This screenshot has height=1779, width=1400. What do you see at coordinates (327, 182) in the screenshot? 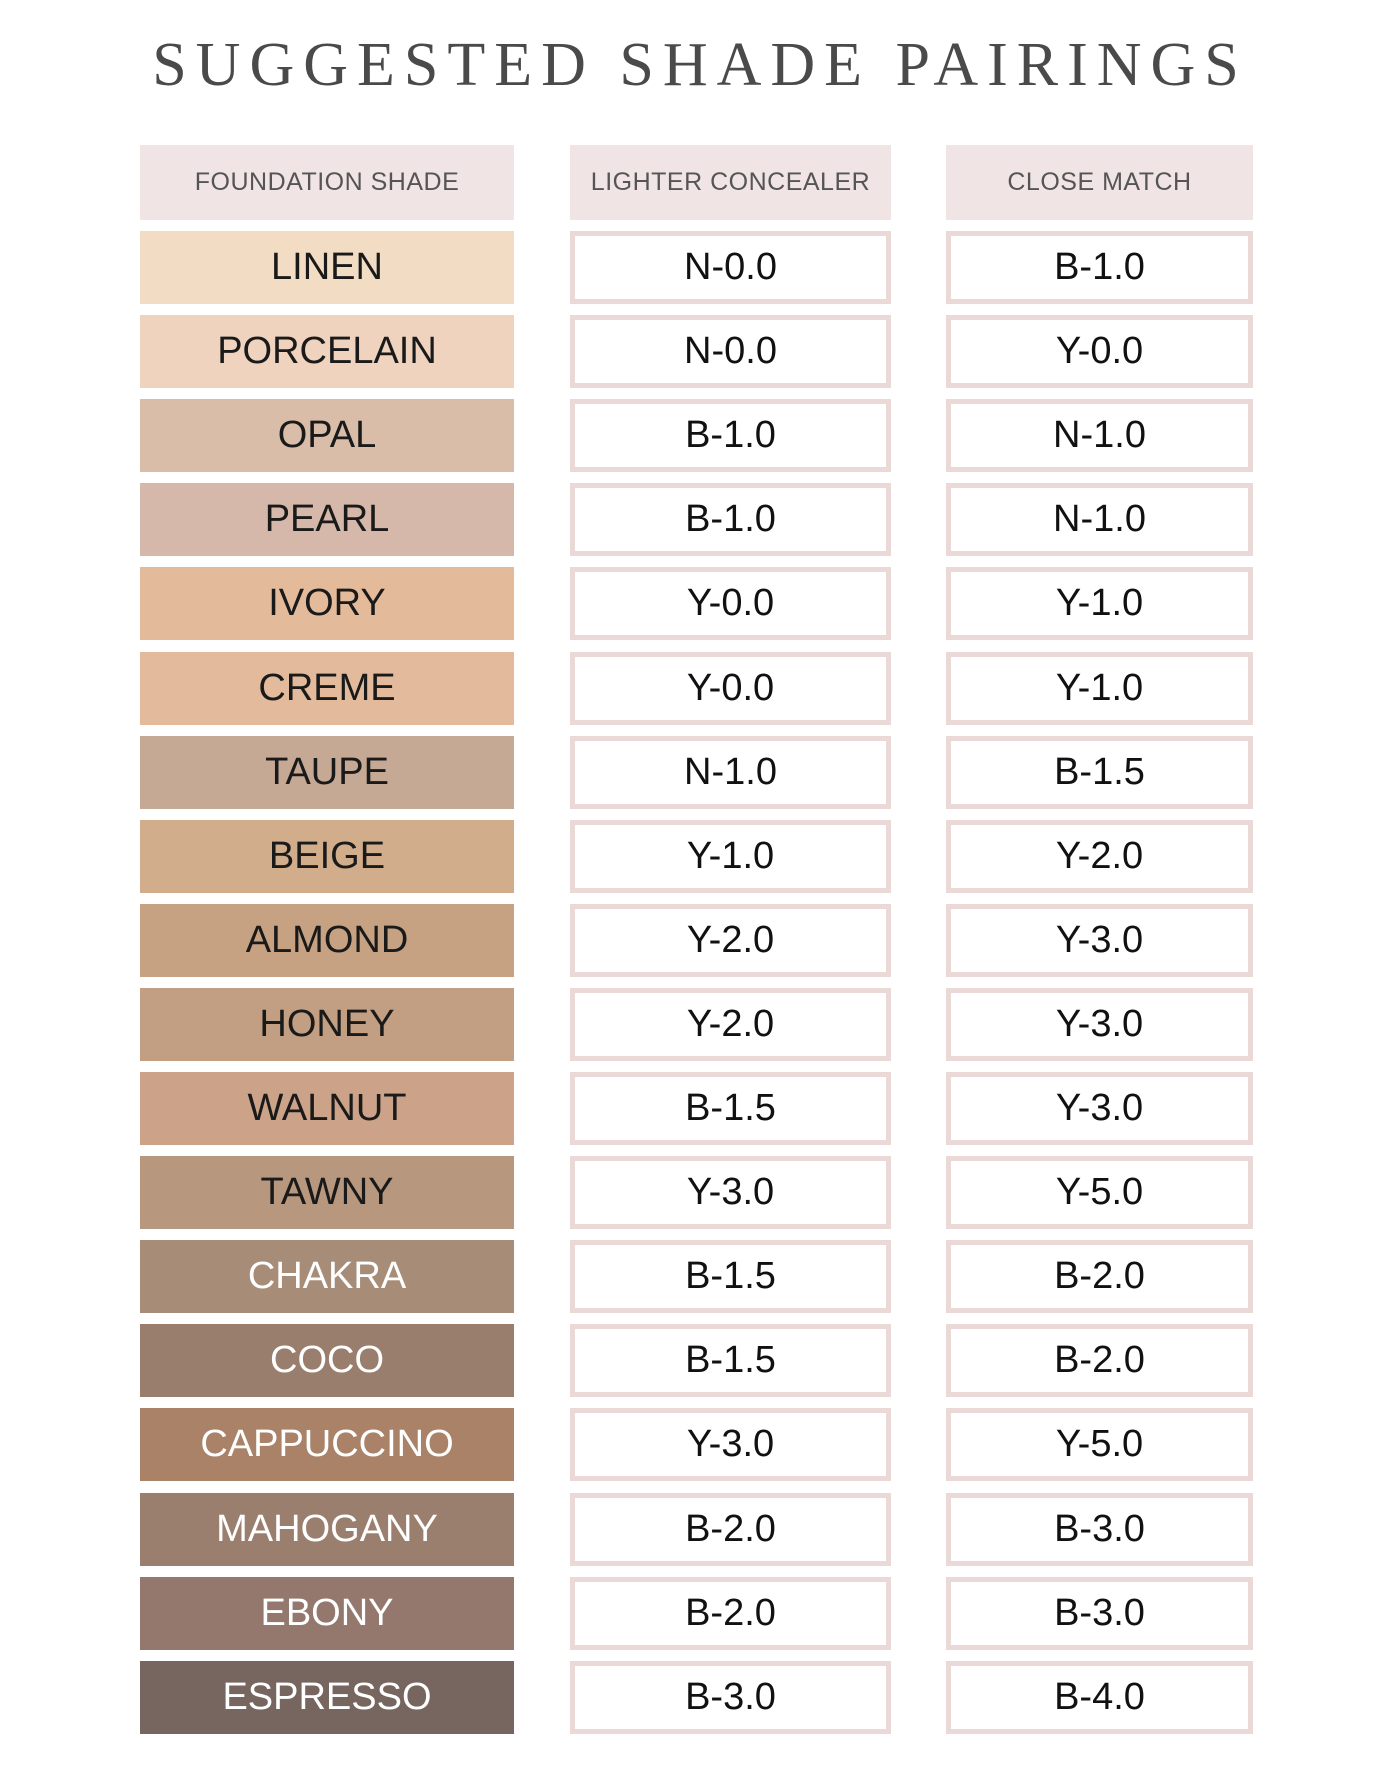
I see `header-foundation-shade: FOUNDATION SHADE` at bounding box center [327, 182].